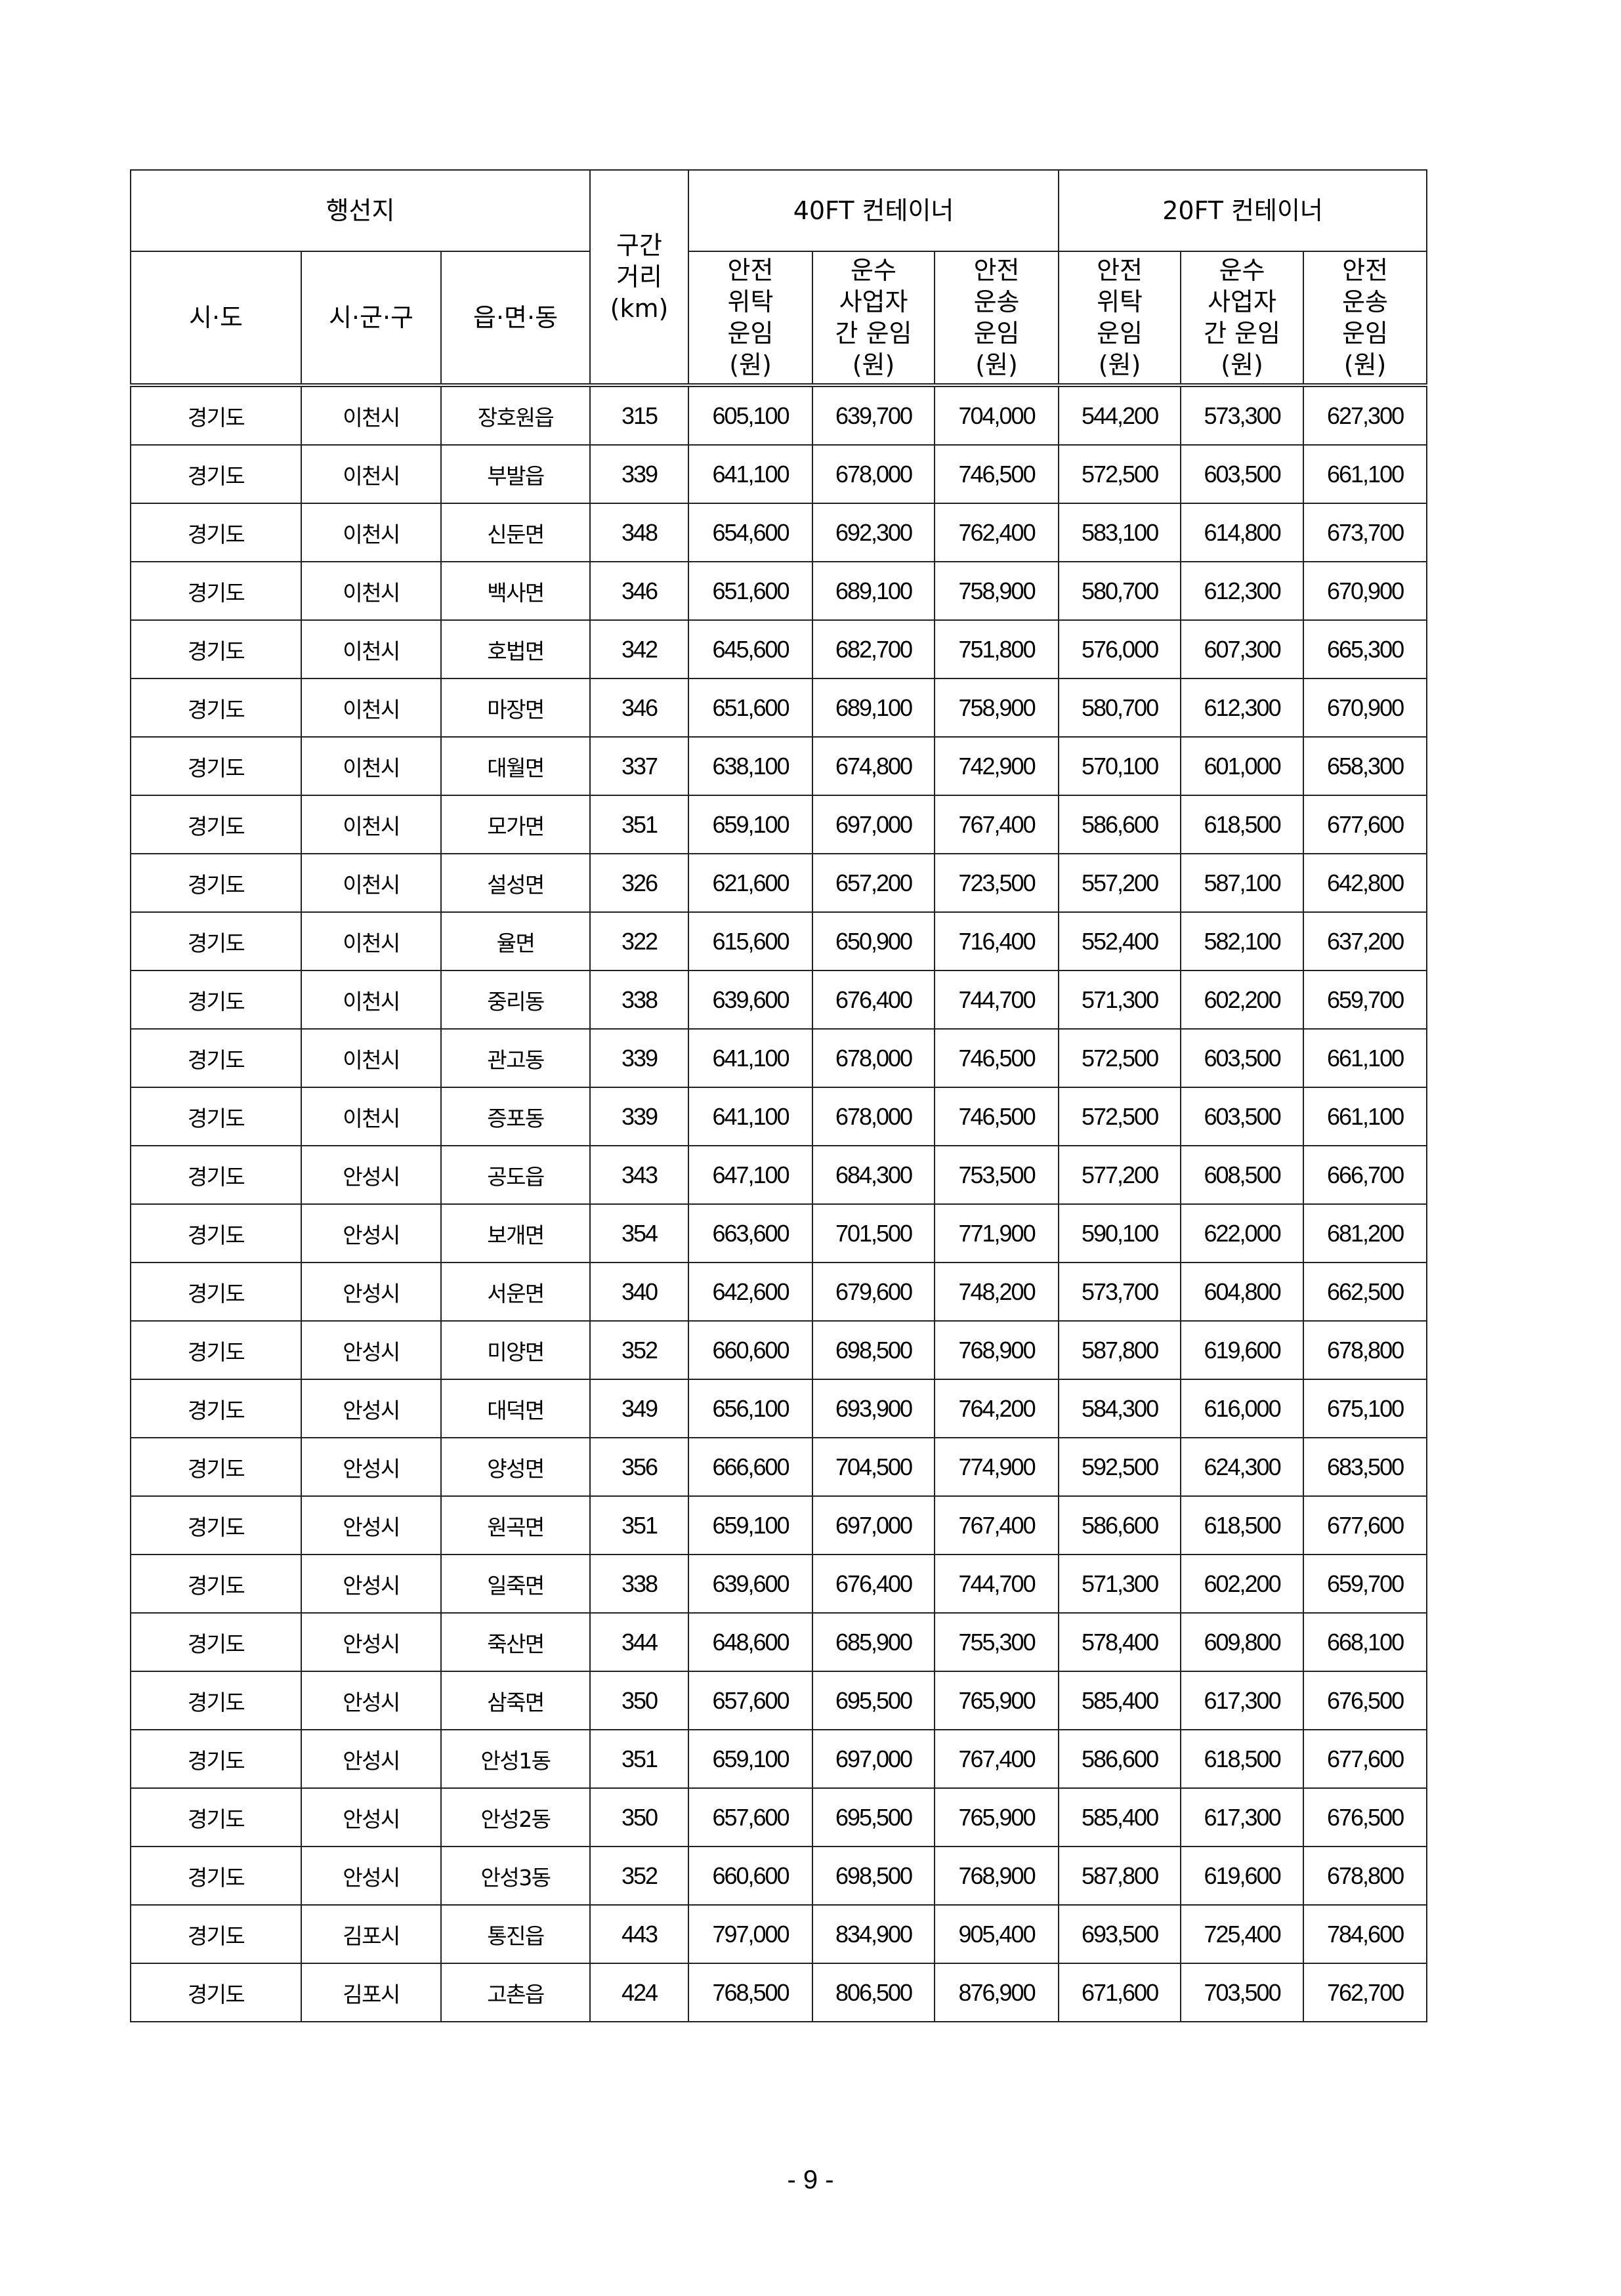  Describe the element at coordinates (874, 883) in the screenshot. I see `cell-40ft-carrier-between: 657,200` at that location.